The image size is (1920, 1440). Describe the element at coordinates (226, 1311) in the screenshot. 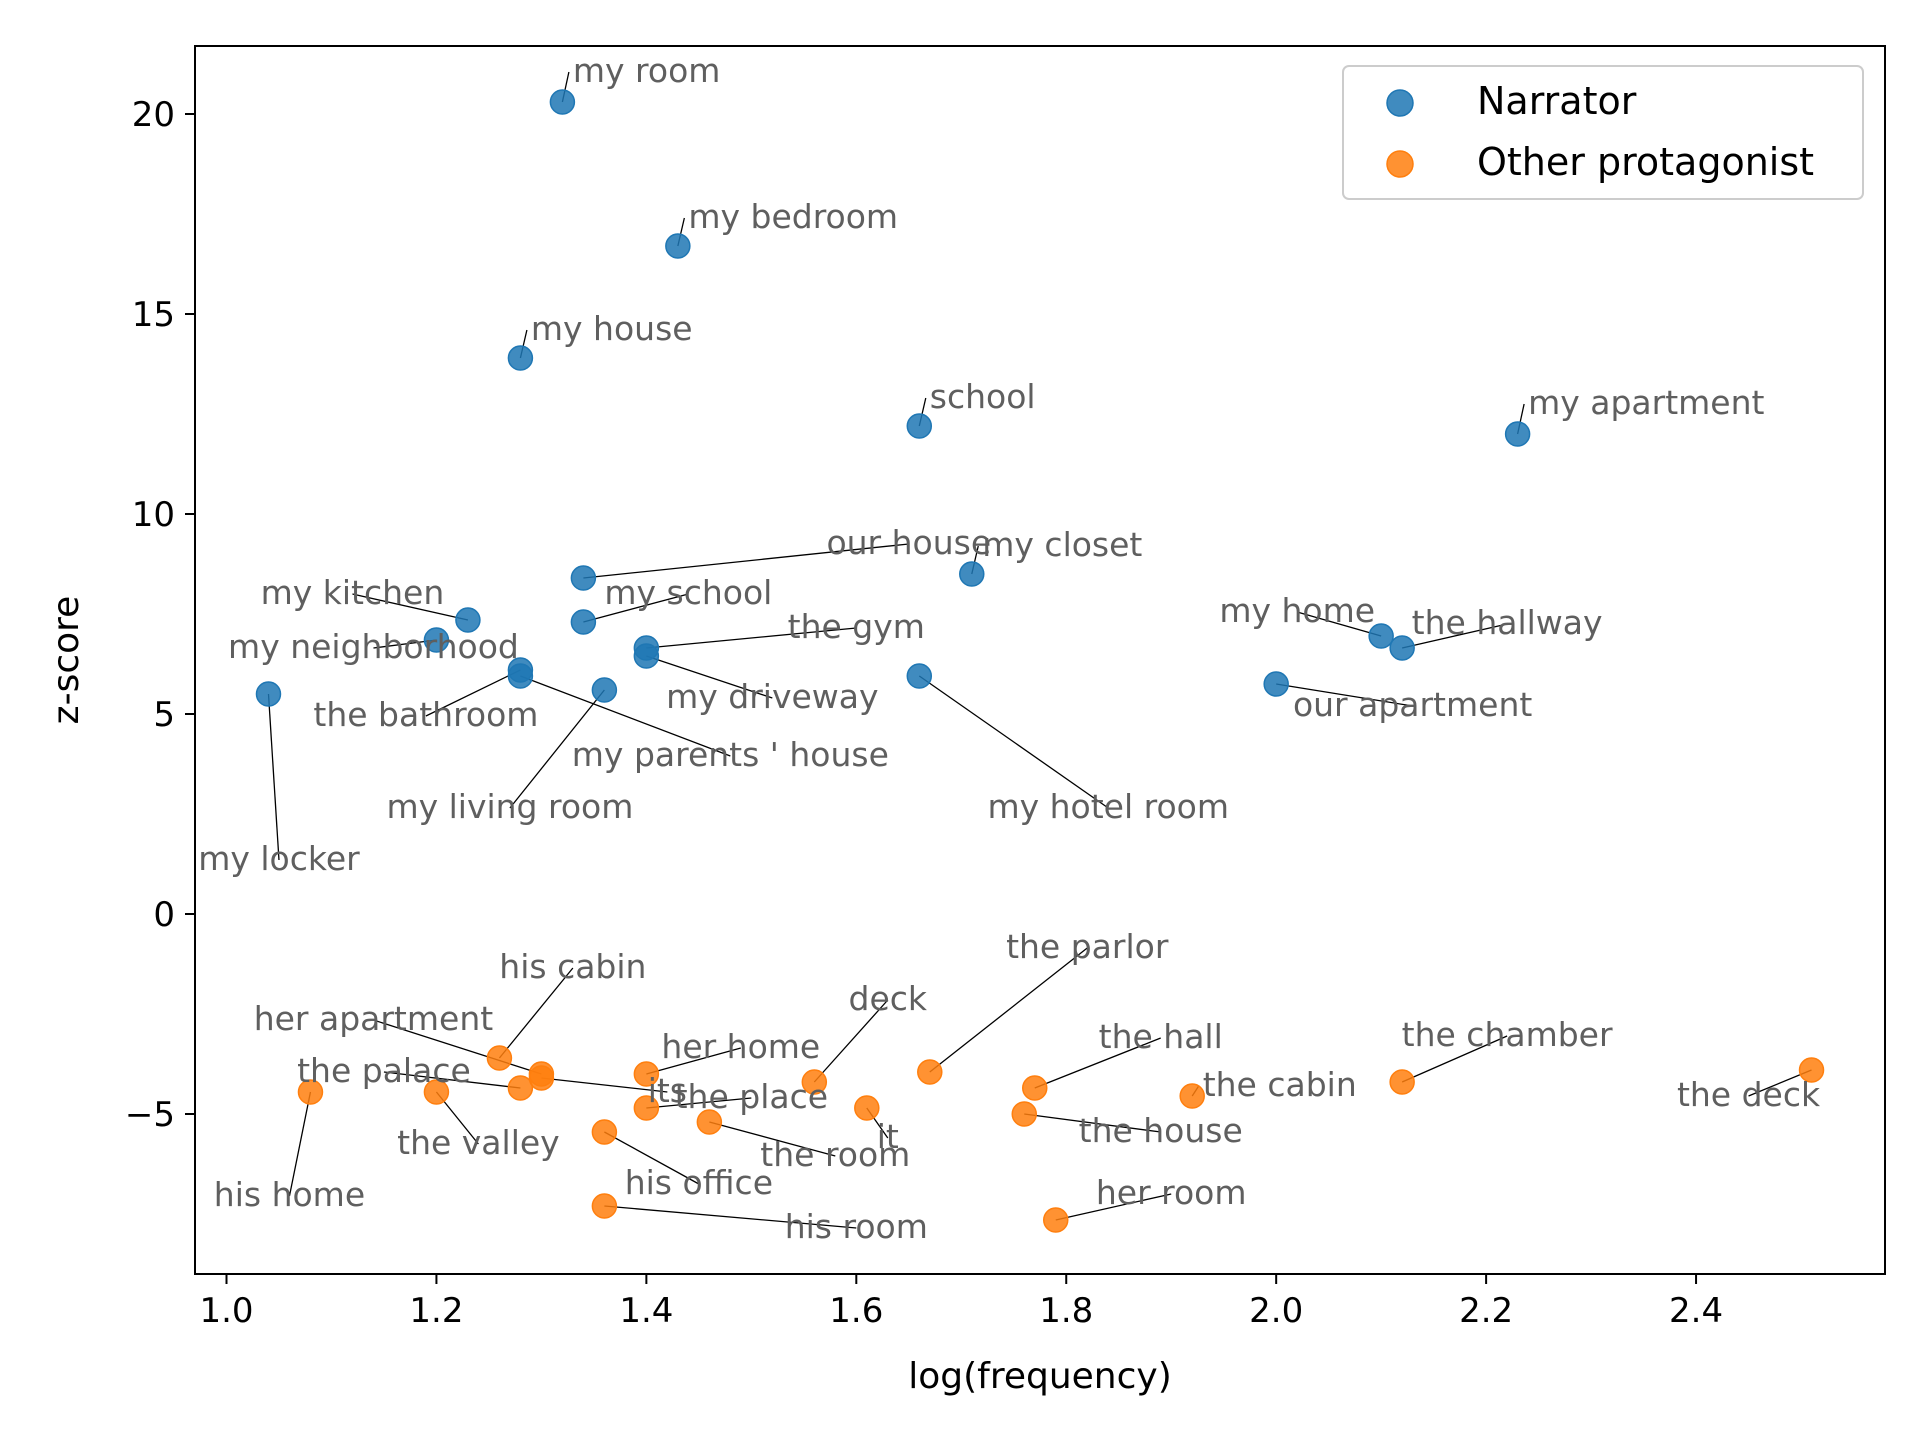

I see `x-tick-label: 1.0` at that location.